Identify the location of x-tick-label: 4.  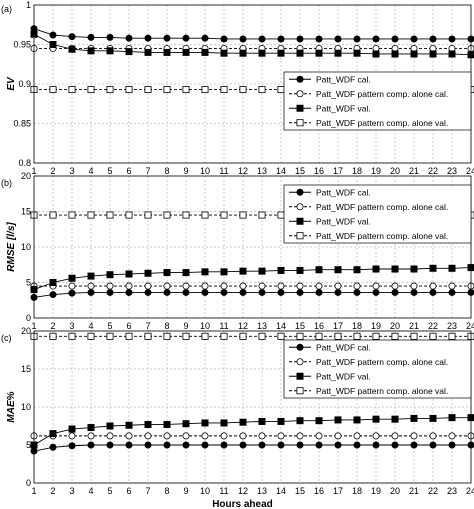
(90, 491).